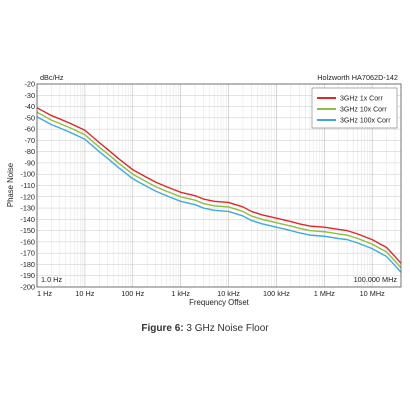 The image size is (410, 410). Describe the element at coordinates (219, 302) in the screenshot. I see `x-axis-label: Frequency Offset` at that location.